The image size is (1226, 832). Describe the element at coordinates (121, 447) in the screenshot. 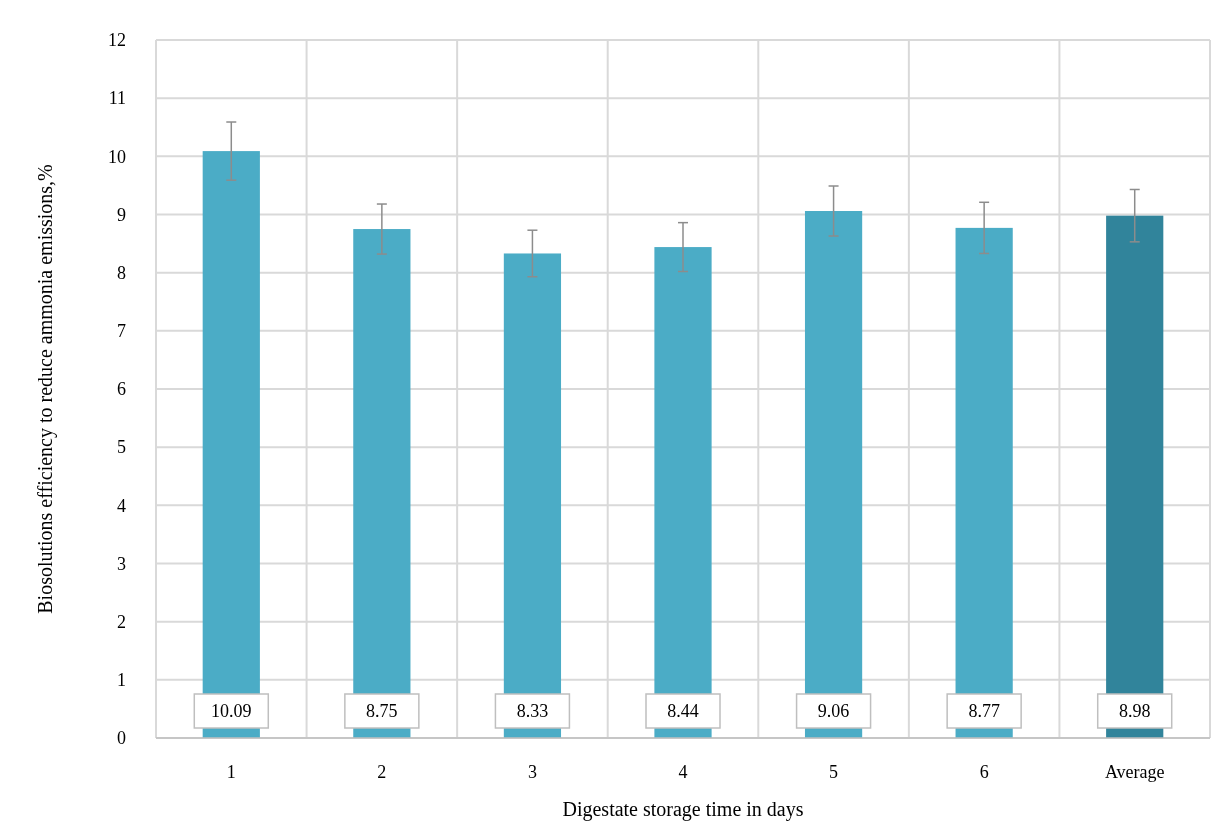

I see `y-tick-label: 5` at that location.